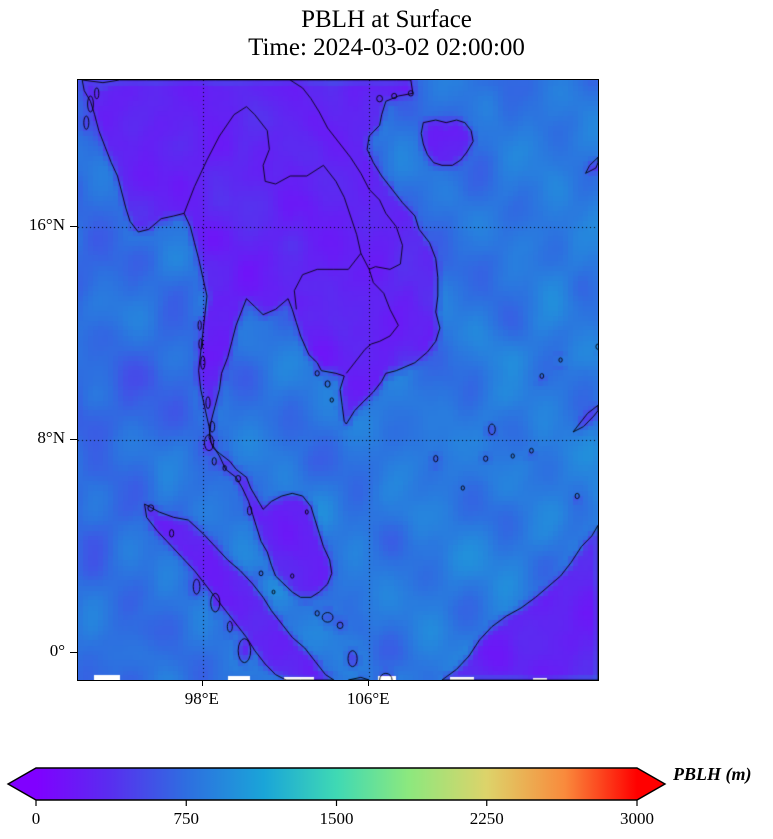 This screenshot has width=773, height=839. Describe the element at coordinates (51, 437) in the screenshot. I see `y-axis-tick-label-1: 8°N` at that location.